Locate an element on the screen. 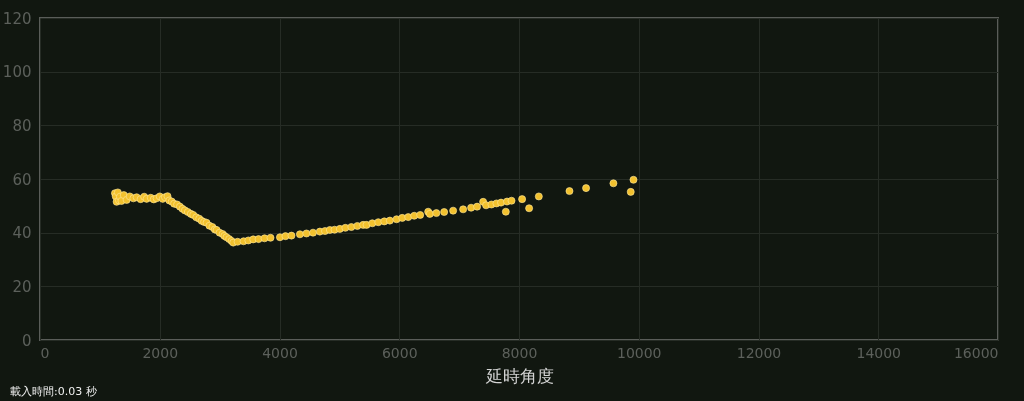 This screenshot has height=401, width=1024. x-tick-label: 10000 is located at coordinates (639, 352).